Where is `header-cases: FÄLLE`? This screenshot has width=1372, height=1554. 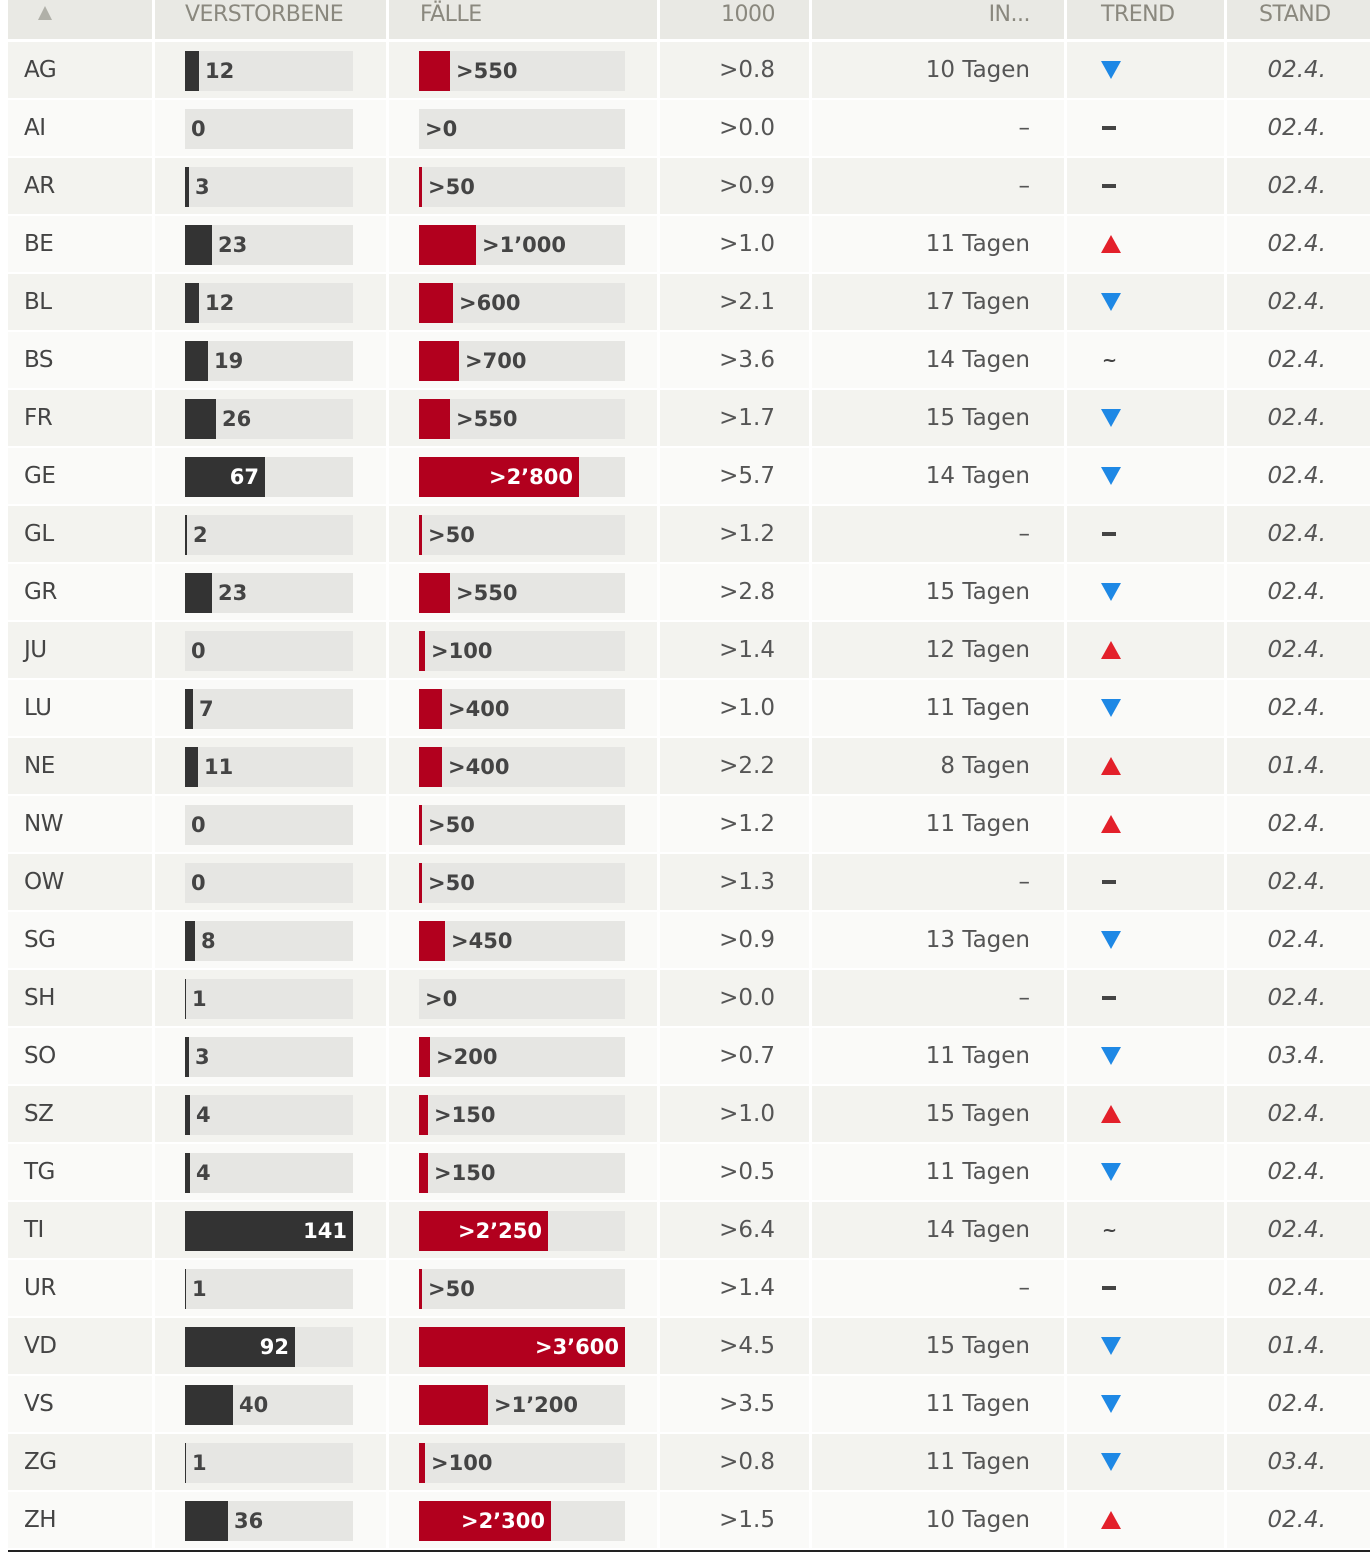 header-cases: FÄLLE is located at coordinates (524, 19).